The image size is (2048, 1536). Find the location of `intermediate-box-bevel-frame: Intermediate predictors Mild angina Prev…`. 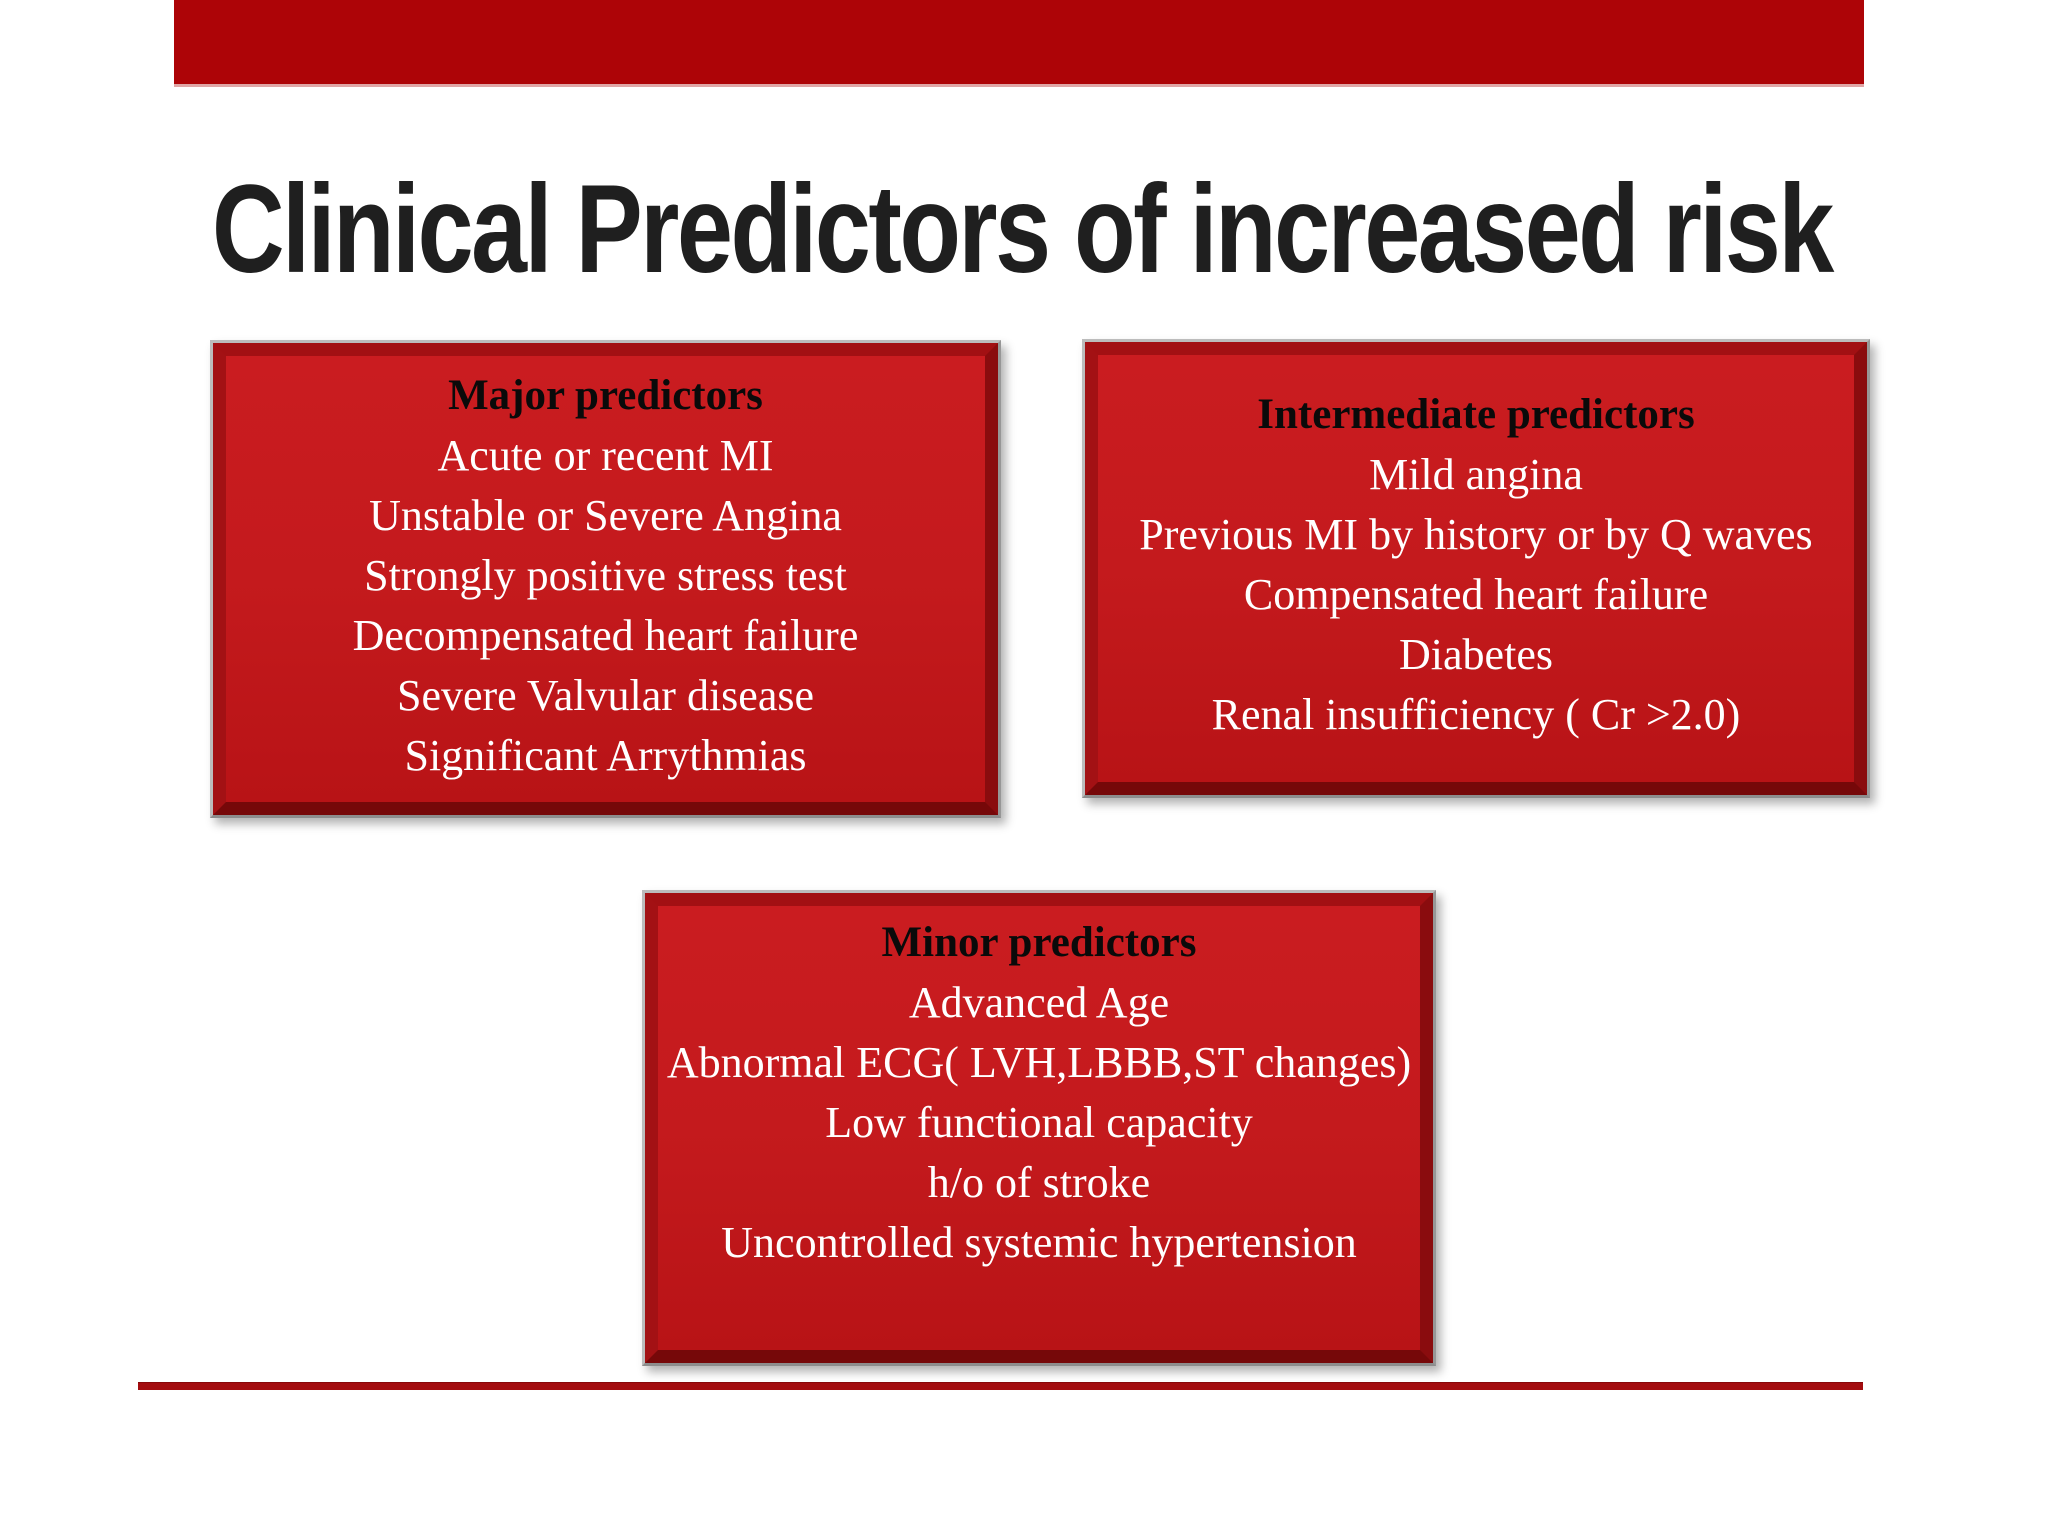

intermediate-box-bevel-frame: Intermediate predictors Mild angina Prev… is located at coordinates (1476, 568).